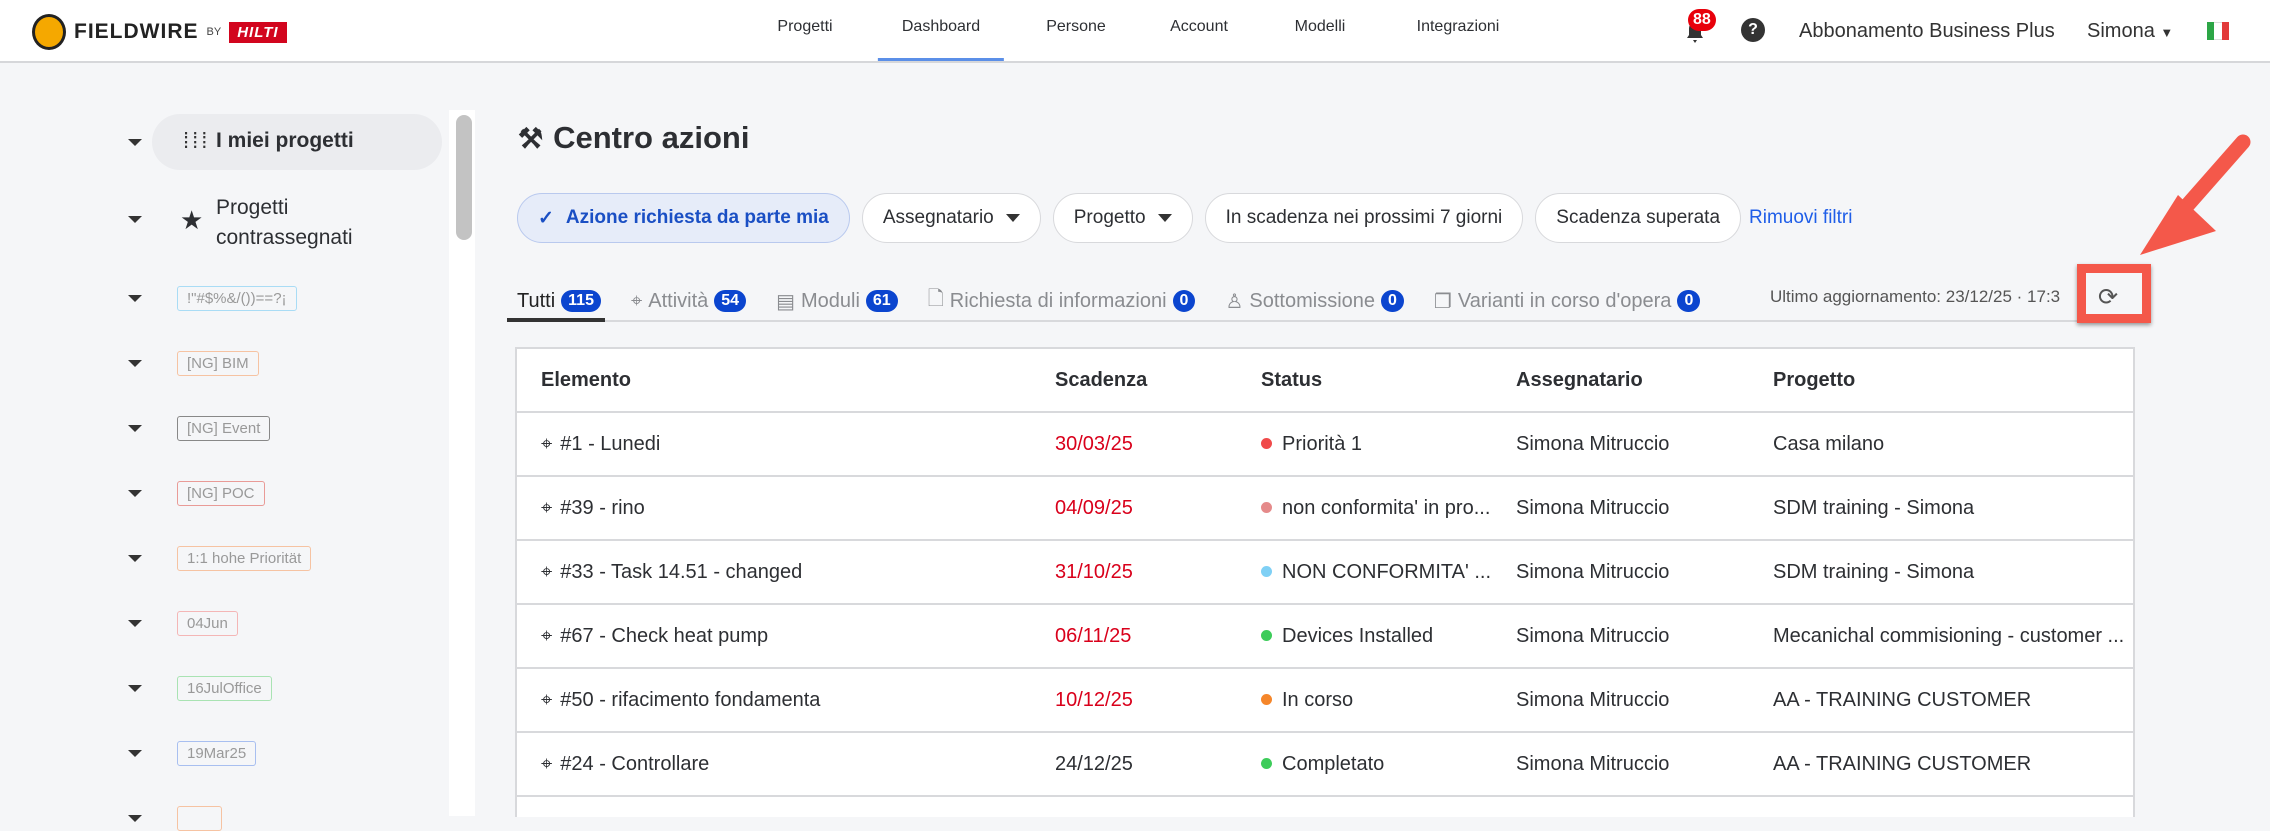  Describe the element at coordinates (664, 636) in the screenshot. I see `item-name: #67 - Check heat pump` at that location.